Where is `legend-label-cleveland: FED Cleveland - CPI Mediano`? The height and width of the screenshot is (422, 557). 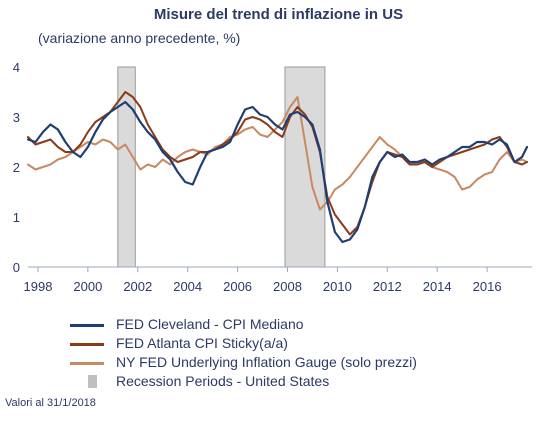 legend-label-cleveland: FED Cleveland - CPI Mediano is located at coordinates (210, 324).